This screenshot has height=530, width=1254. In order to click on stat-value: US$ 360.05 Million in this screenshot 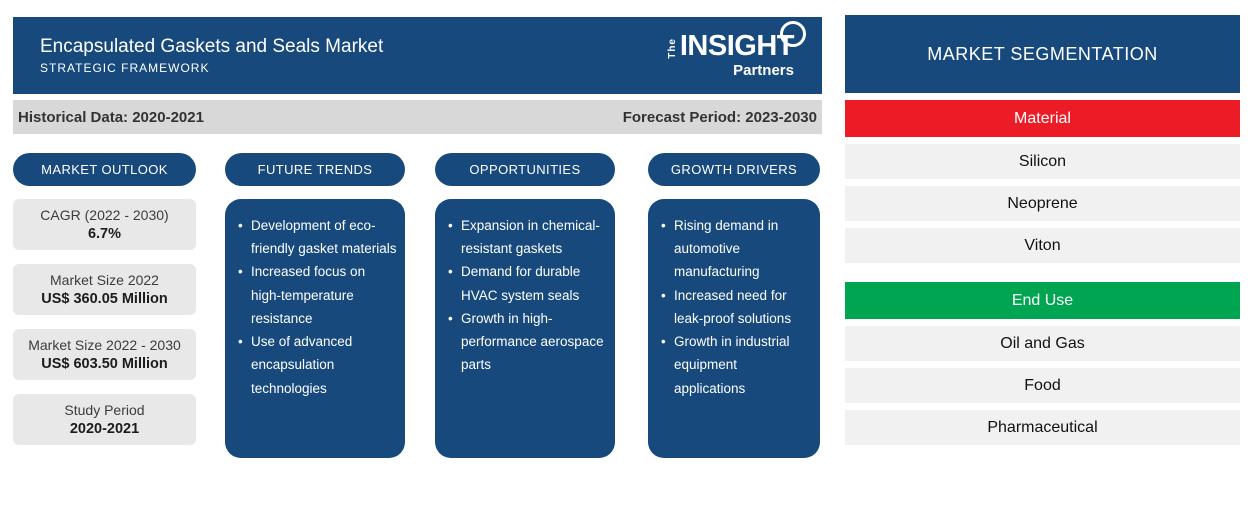, I will do `click(104, 299)`.